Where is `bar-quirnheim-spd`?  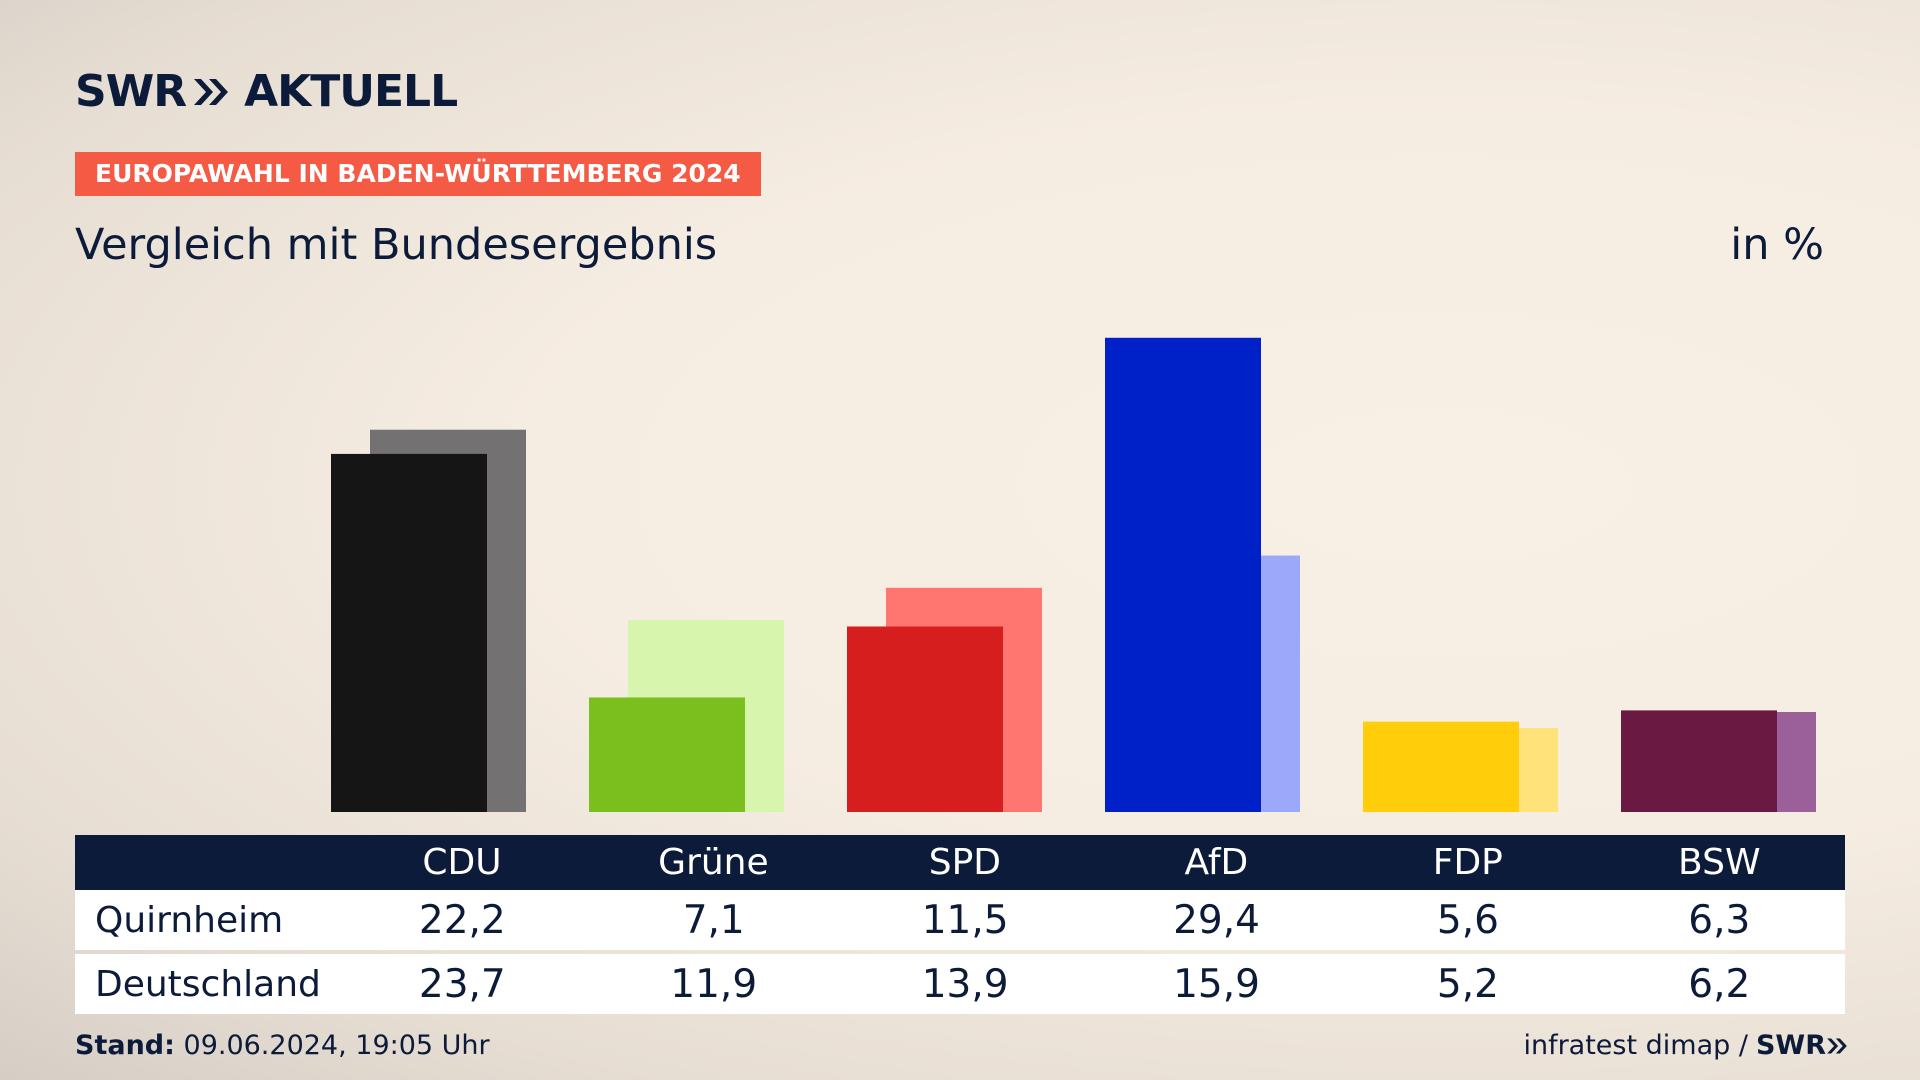 bar-quirnheim-spd is located at coordinates (925, 719).